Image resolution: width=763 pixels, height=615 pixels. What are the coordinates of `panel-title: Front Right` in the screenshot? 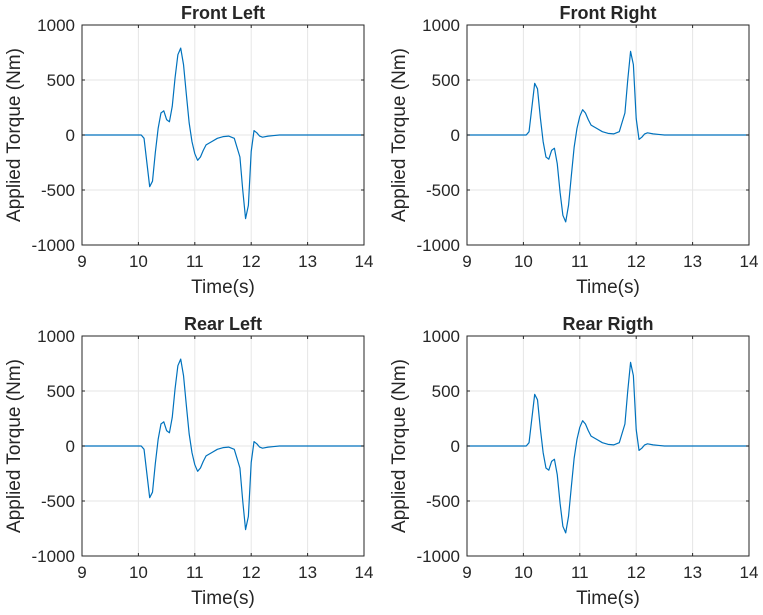 It's located at (608, 13).